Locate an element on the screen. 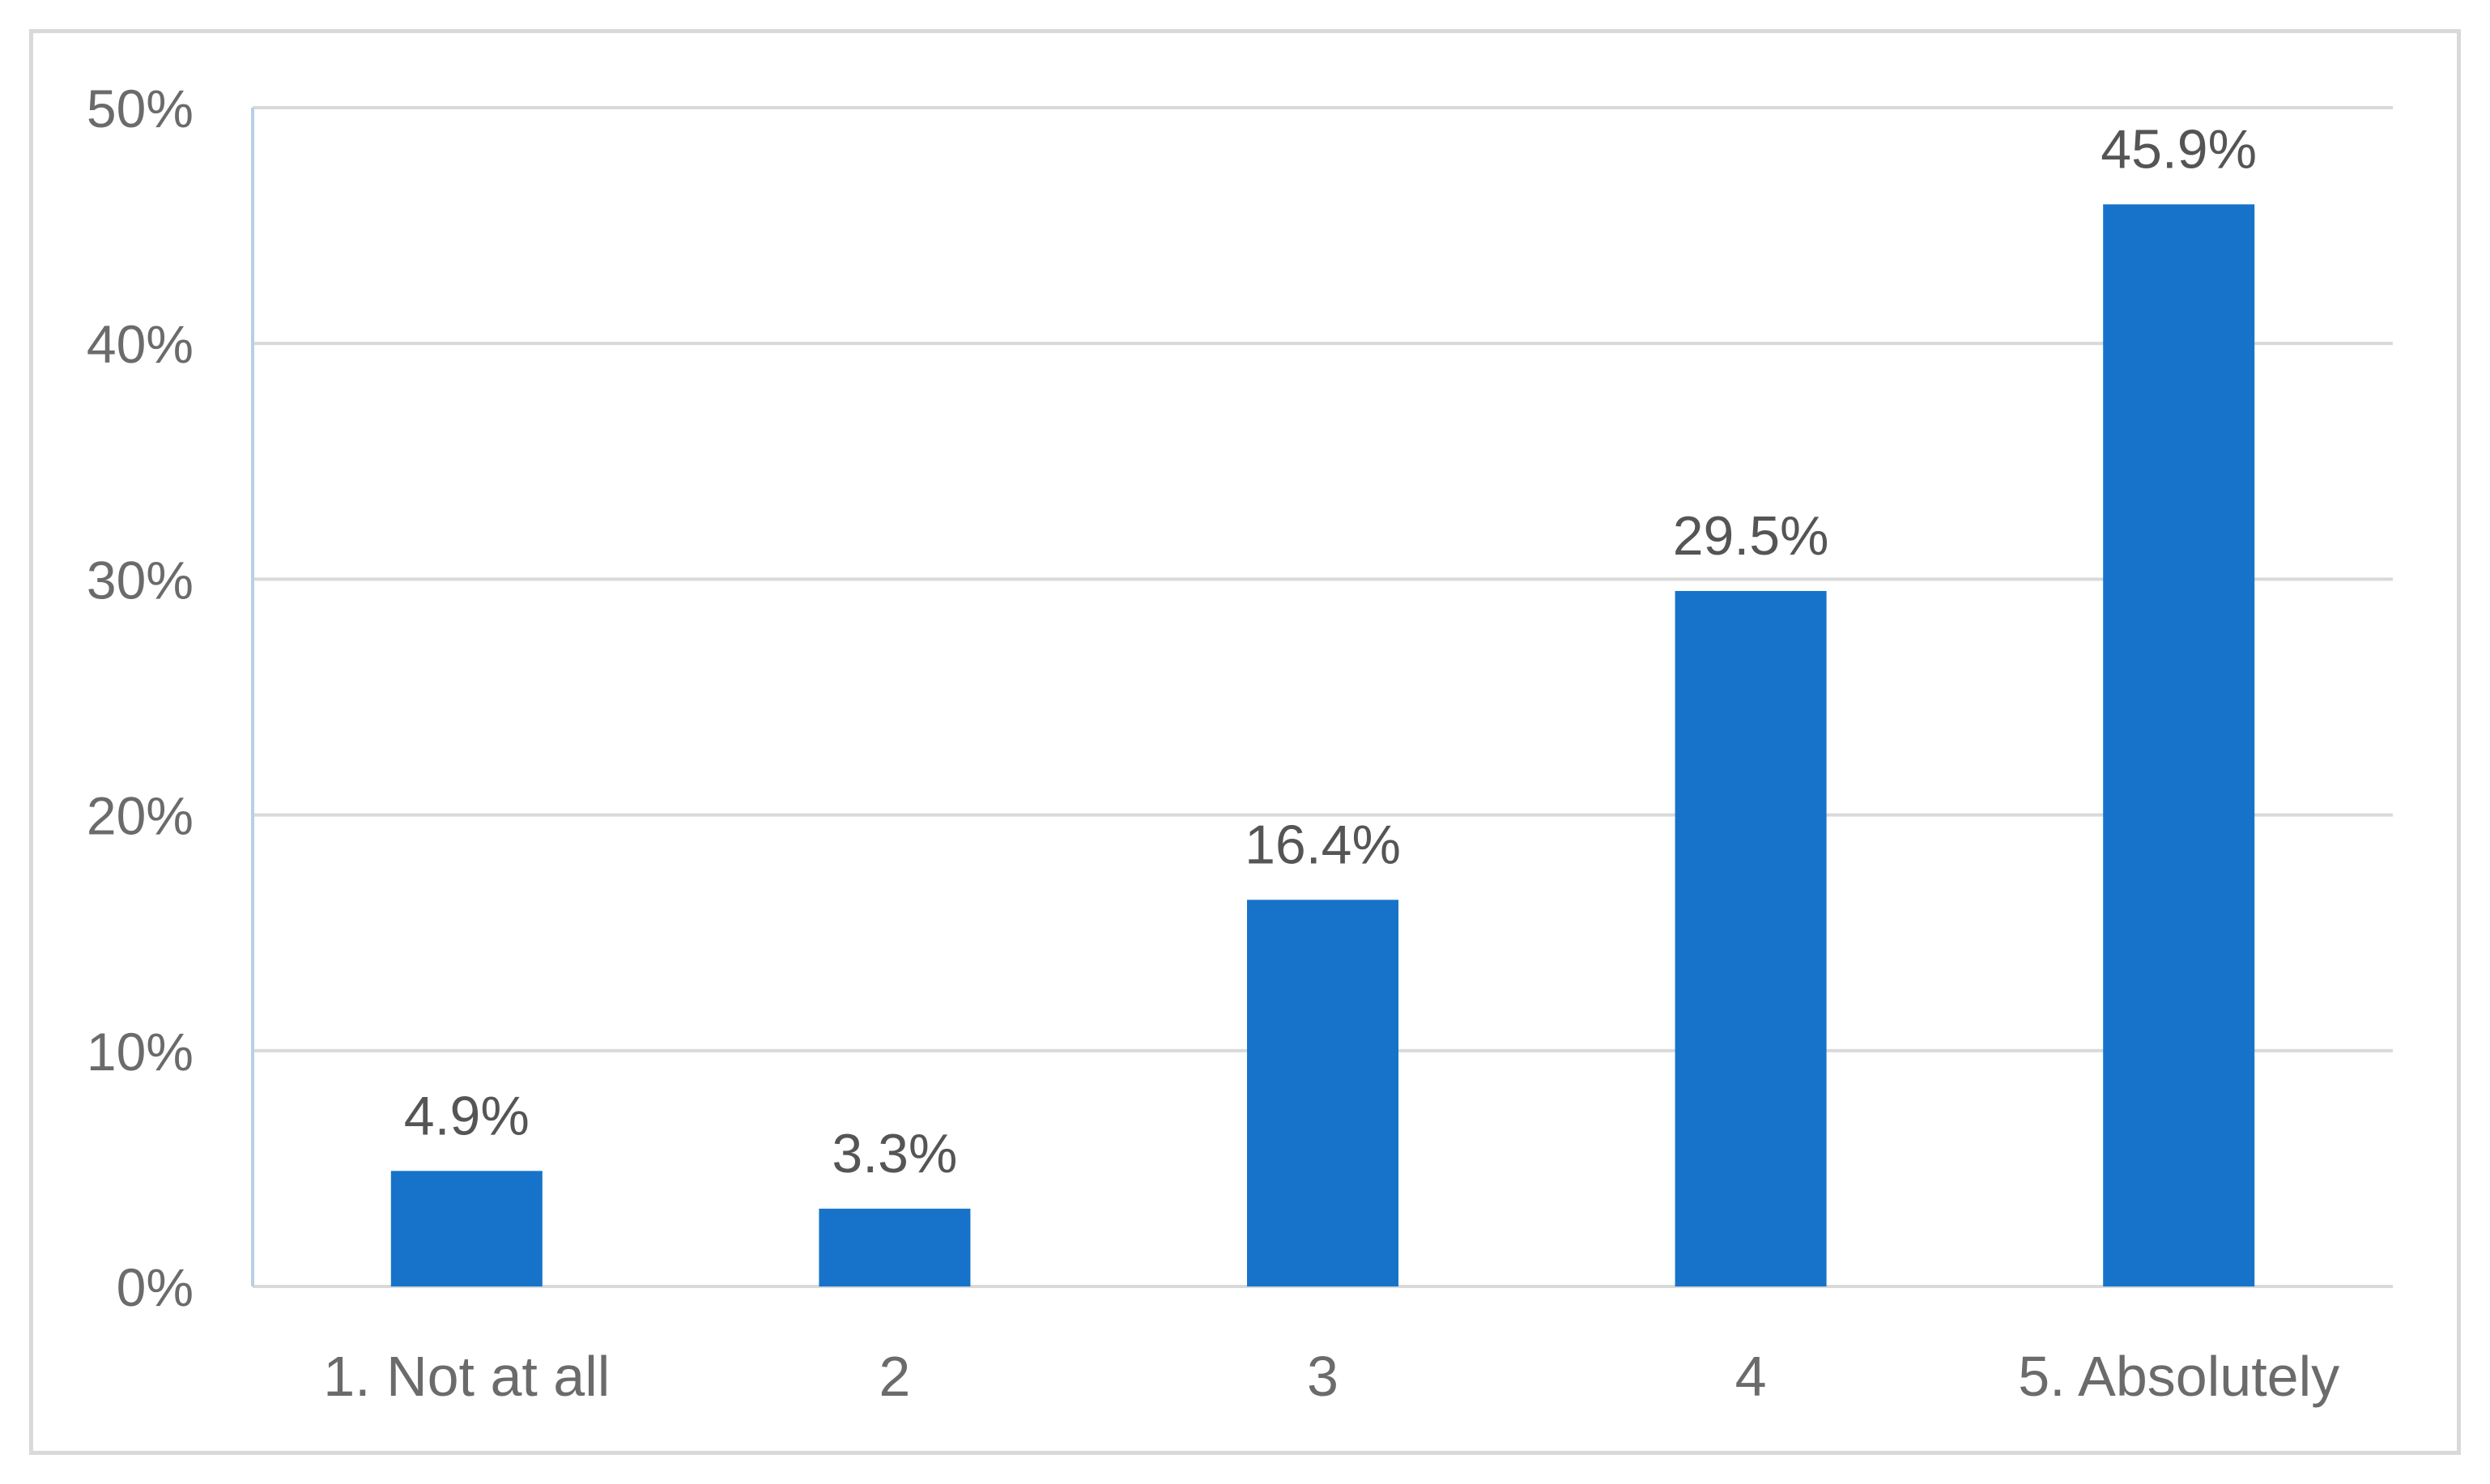  category-label-3: 3 is located at coordinates (1323, 1376).